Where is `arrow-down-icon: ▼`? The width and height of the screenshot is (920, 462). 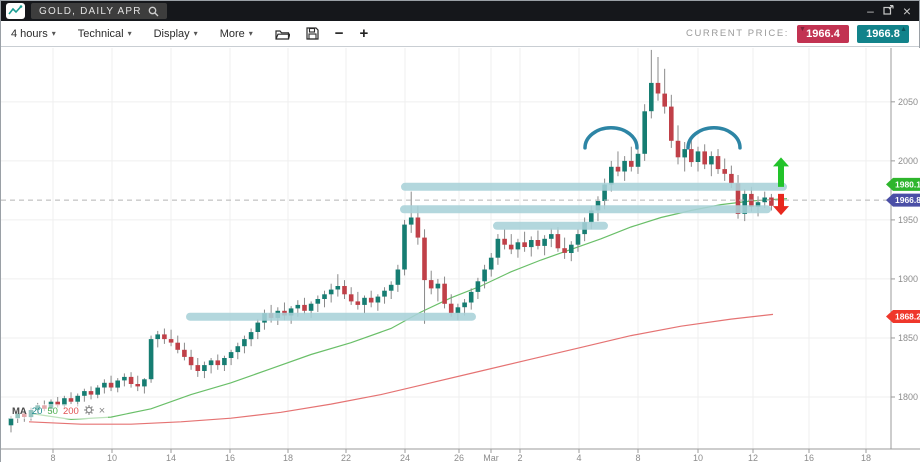
arrow-down-icon: ▼ is located at coordinates (802, 29).